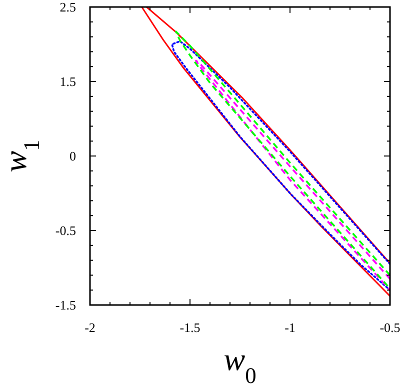 The image size is (409, 385). I want to click on y-tick-label: 2.5, so click(68, 7).